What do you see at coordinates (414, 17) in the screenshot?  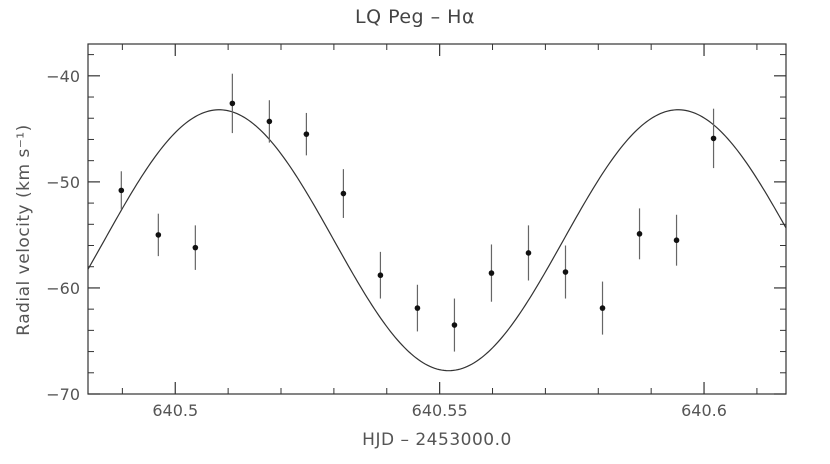 I see `chart-title: LQ Peg – Hα` at bounding box center [414, 17].